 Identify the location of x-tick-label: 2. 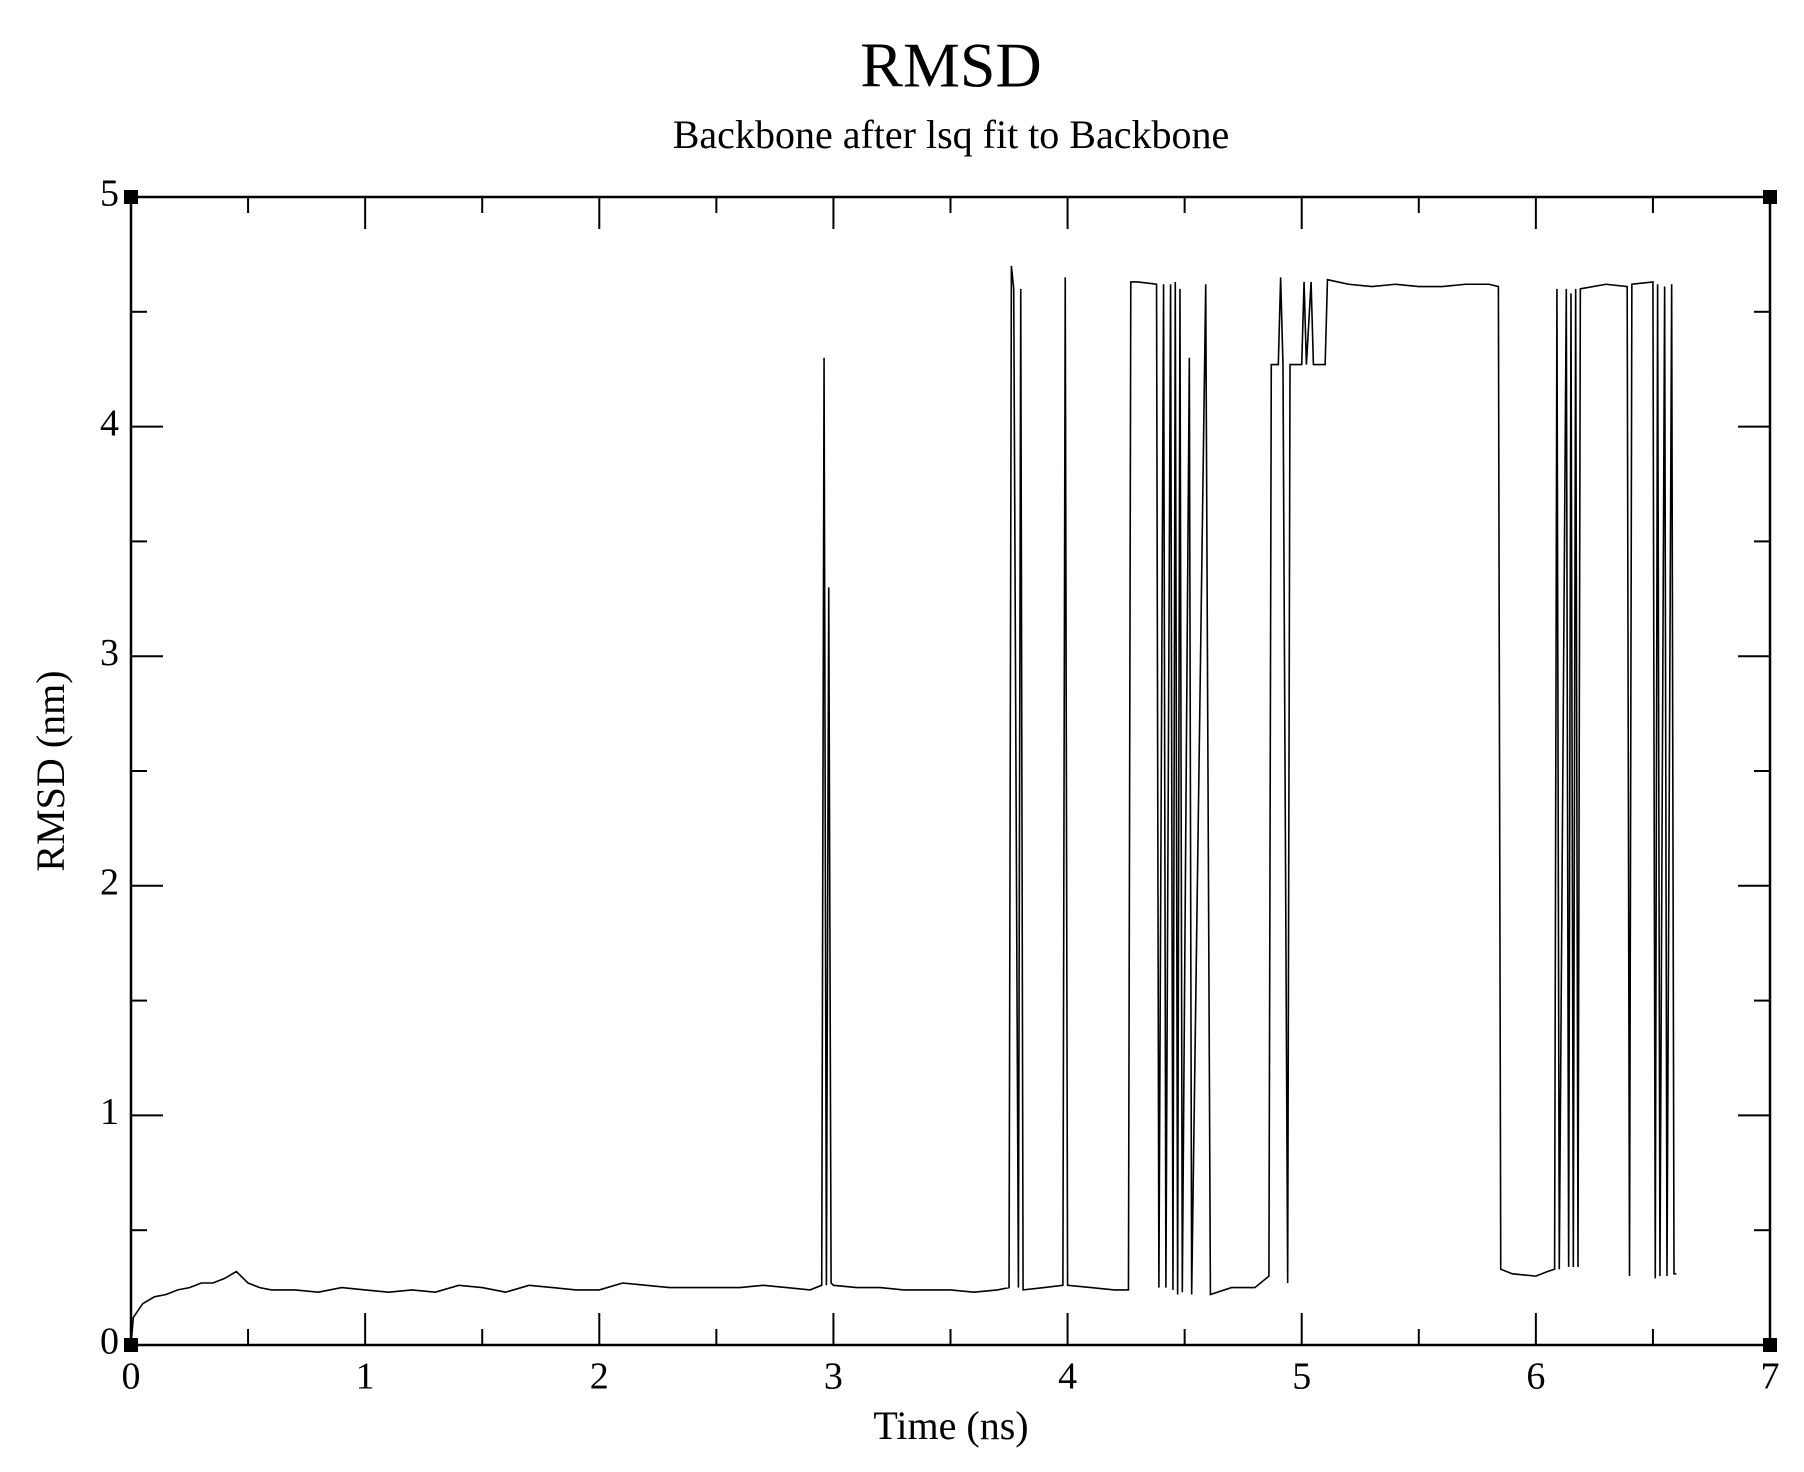
(599, 1377).